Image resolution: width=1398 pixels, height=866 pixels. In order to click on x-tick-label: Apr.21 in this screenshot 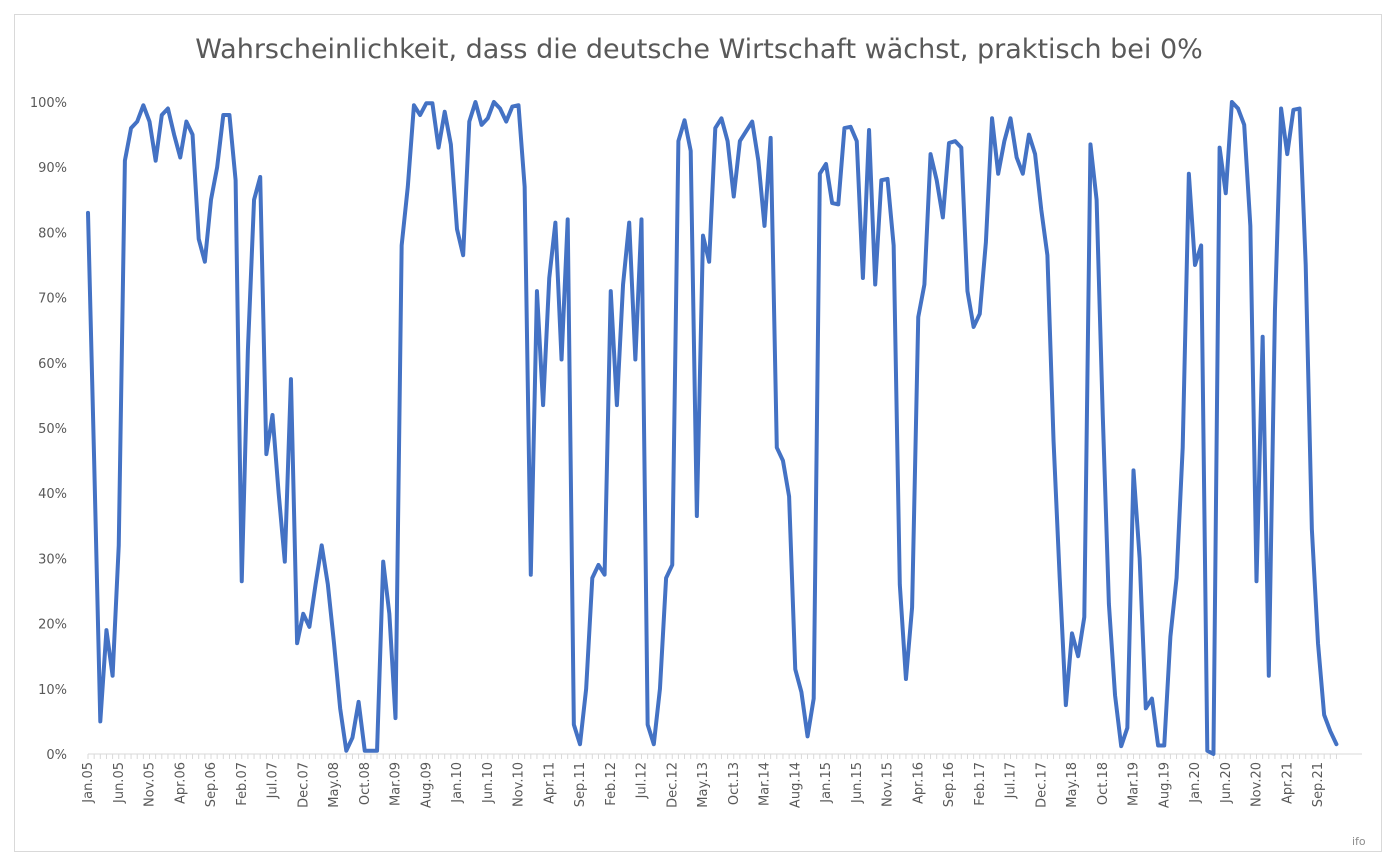, I will do `click(1287, 783)`.